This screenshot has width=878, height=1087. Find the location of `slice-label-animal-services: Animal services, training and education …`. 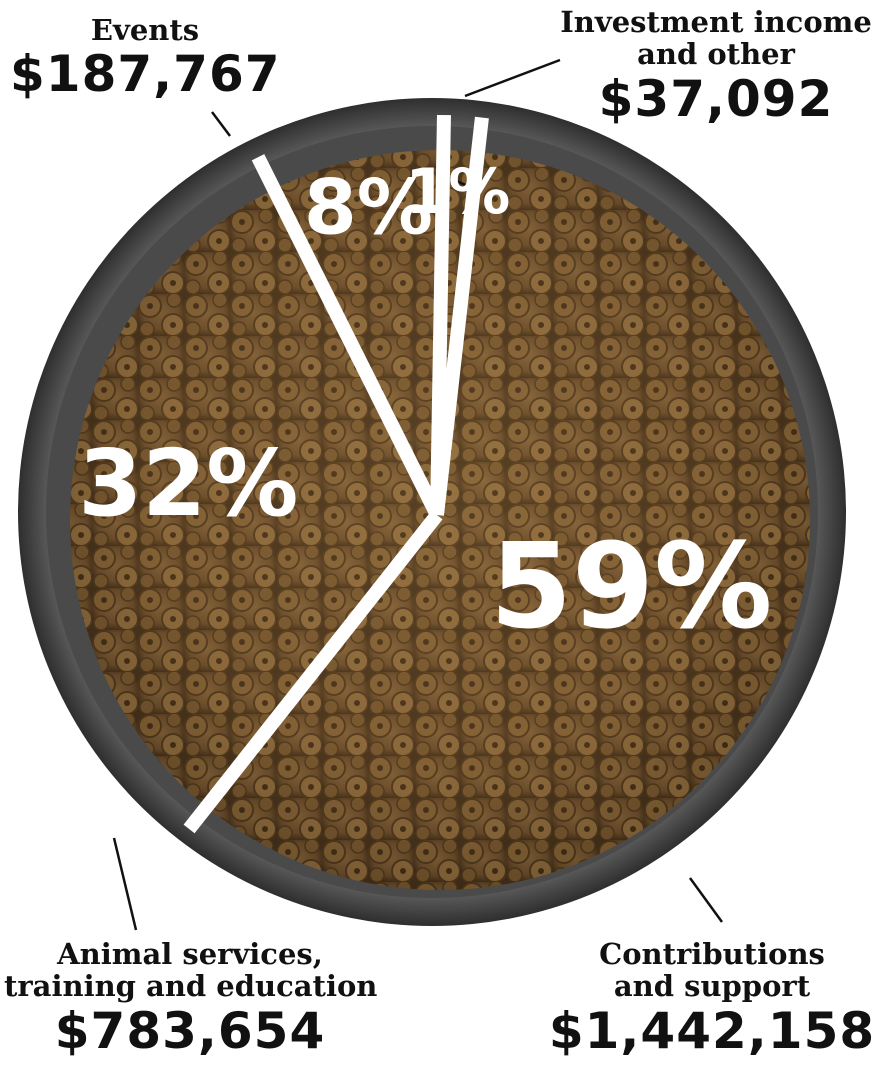

slice-label-animal-services: Animal services, training and education … is located at coordinates (191, 998).